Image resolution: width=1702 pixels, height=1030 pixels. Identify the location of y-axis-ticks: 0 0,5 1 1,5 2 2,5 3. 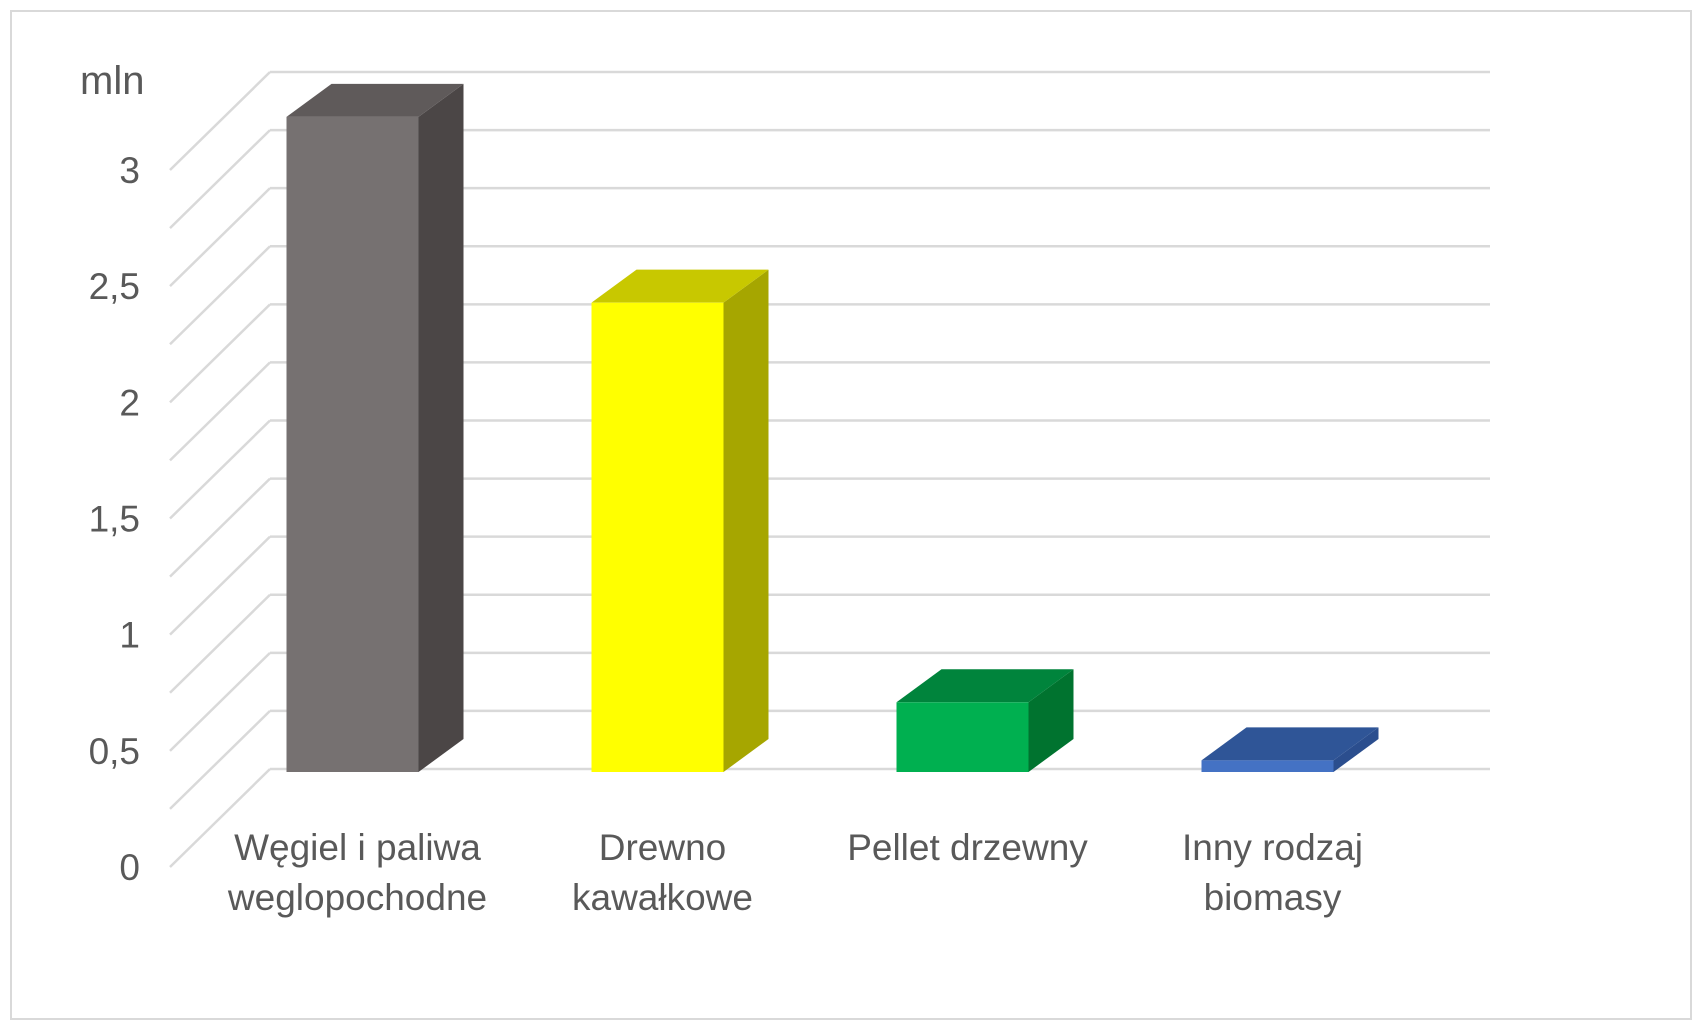
(114, 519).